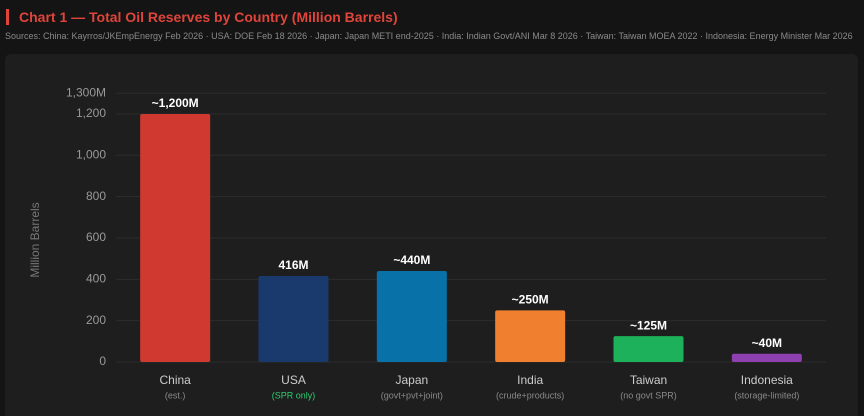 This screenshot has width=864, height=416. Describe the element at coordinates (96, 237) in the screenshot. I see `y-tick-label: 600` at that location.